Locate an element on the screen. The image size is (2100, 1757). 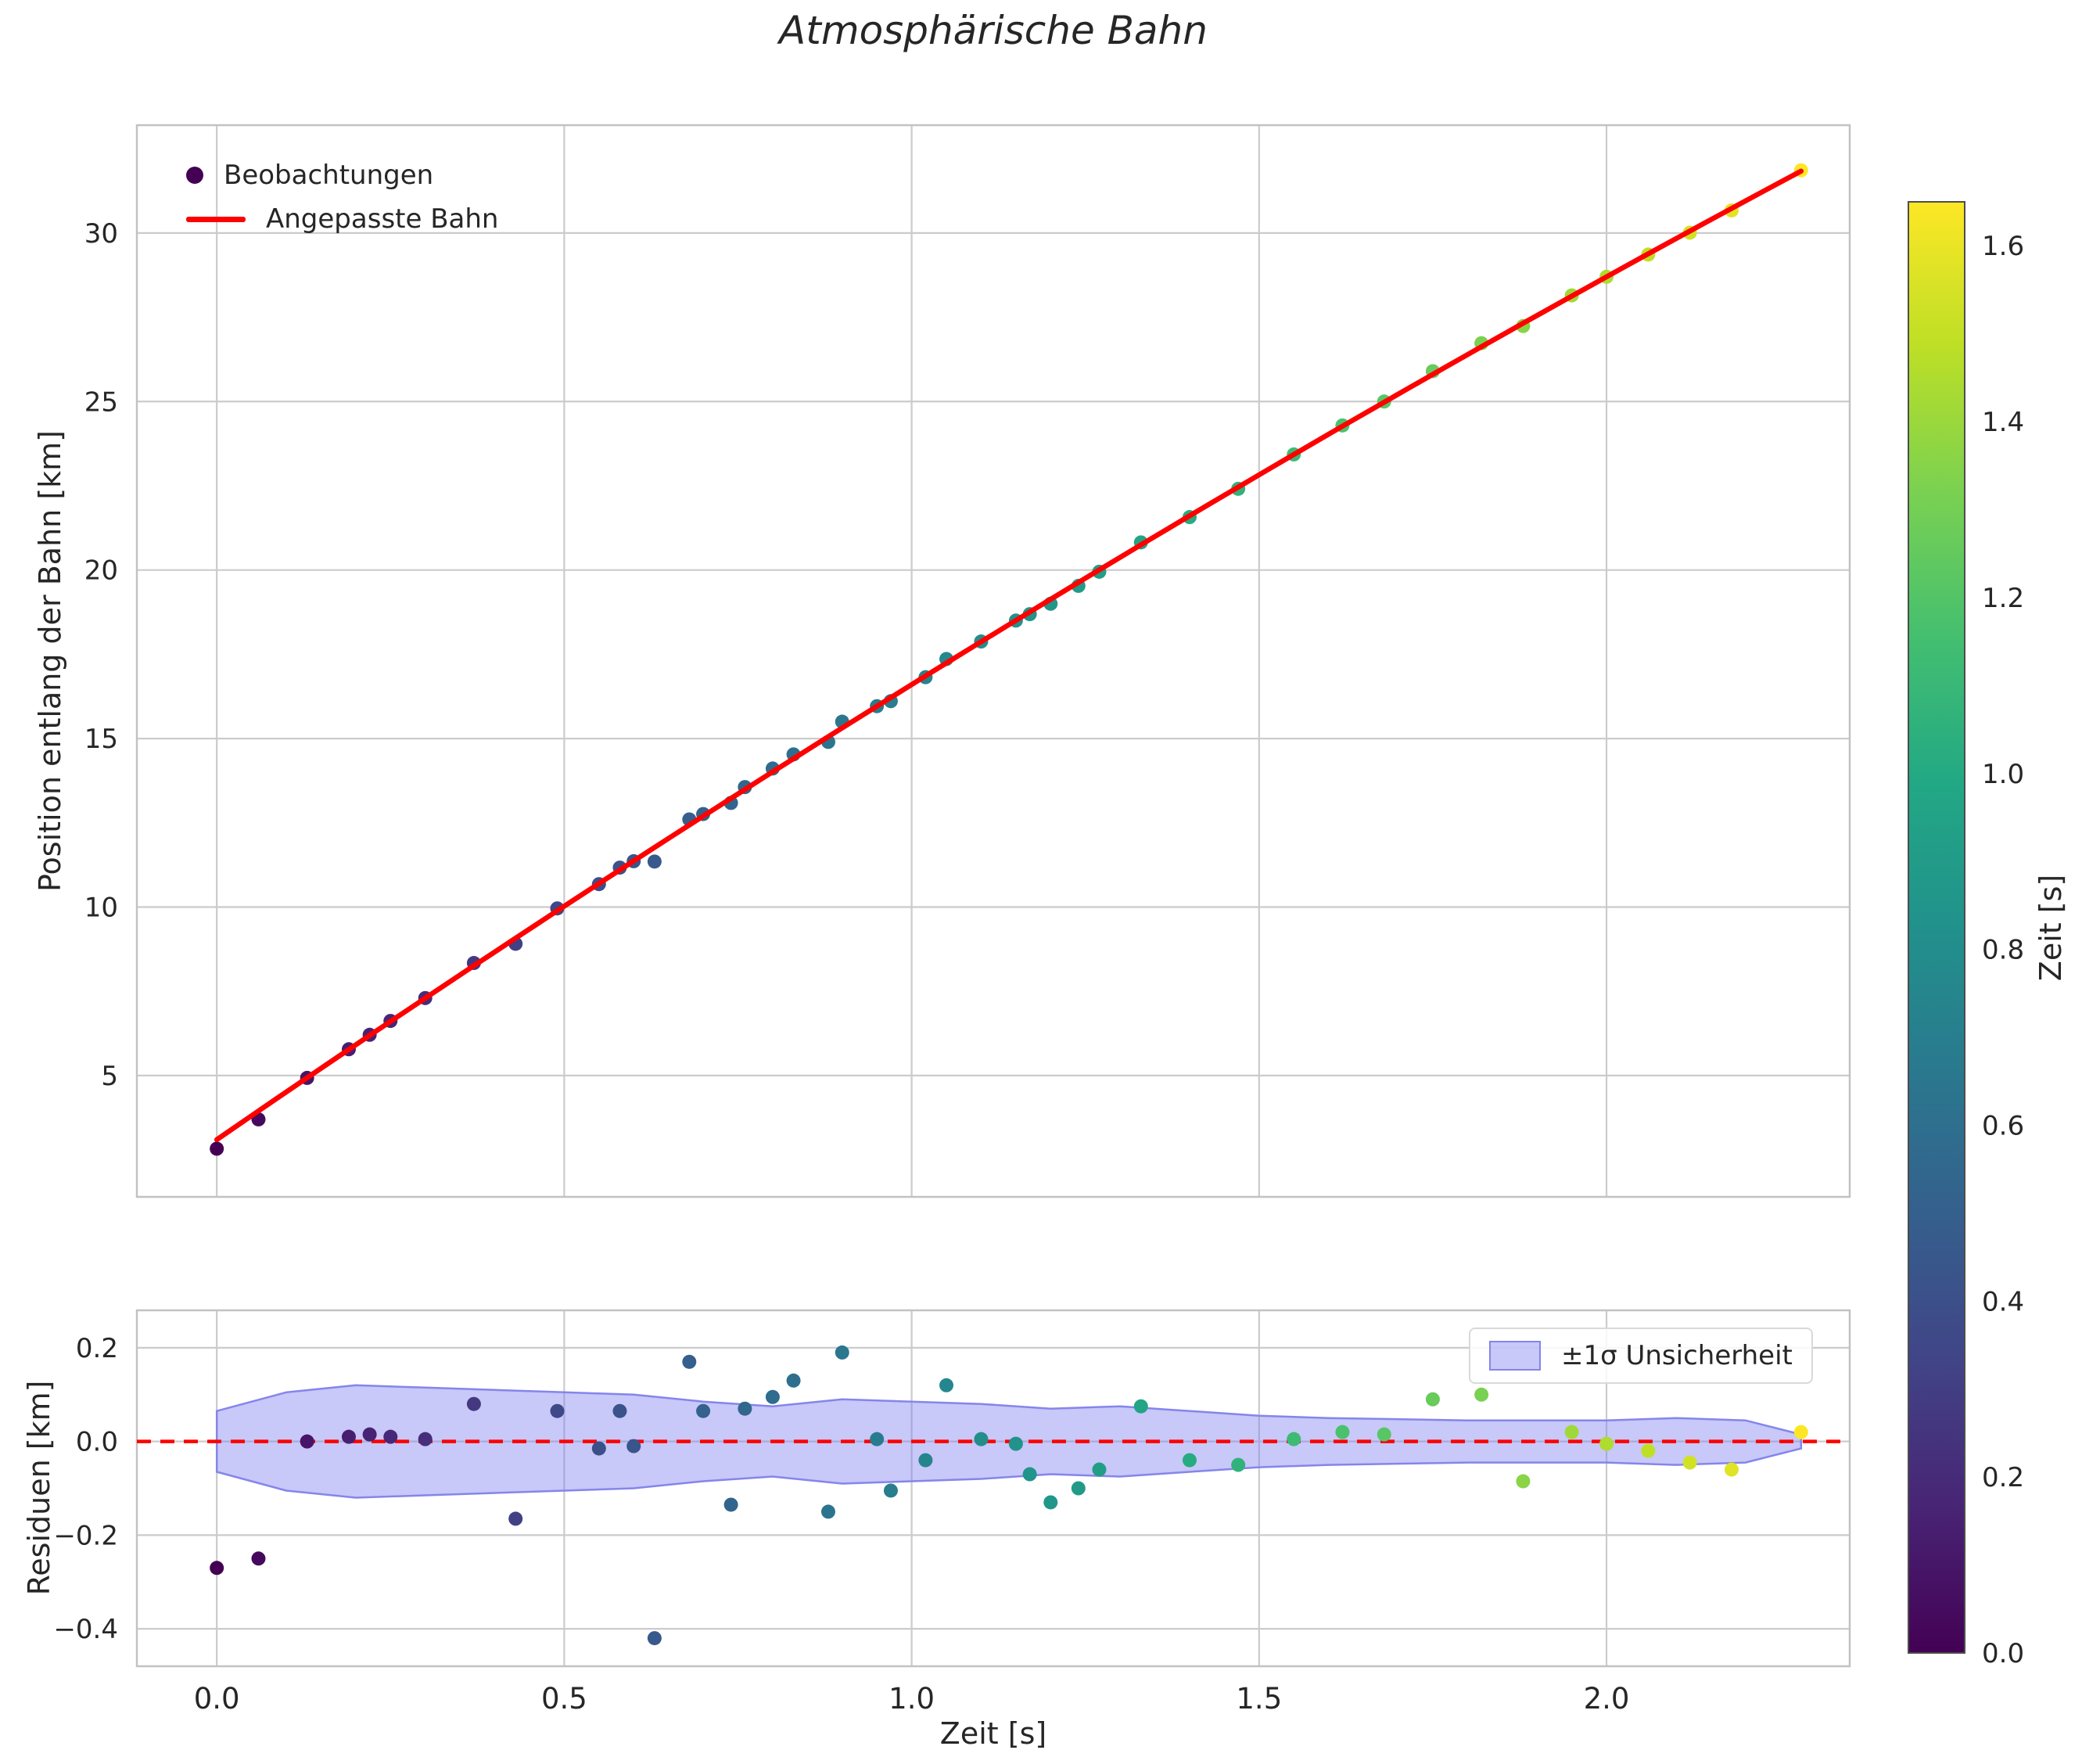
svg-text: 5 is located at coordinates (109, 1076).